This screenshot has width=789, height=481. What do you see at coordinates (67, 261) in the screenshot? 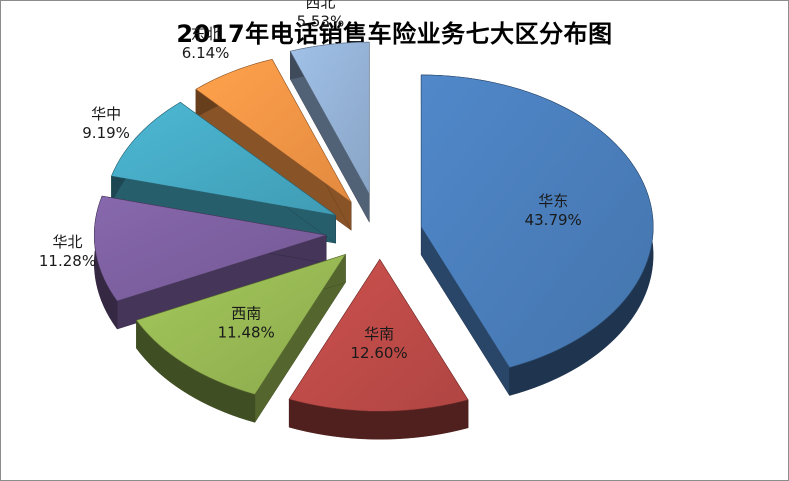
I see `slice-label-value-3: 11.28%` at bounding box center [67, 261].